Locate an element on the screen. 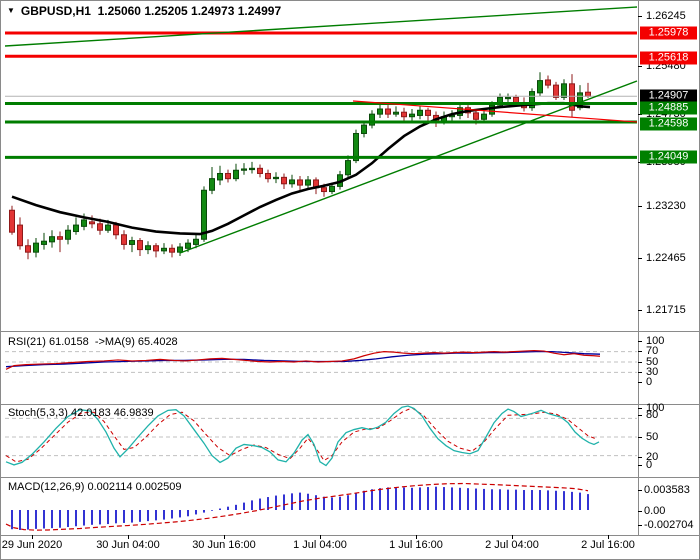  stoch-signal-line is located at coordinates (301, 435).